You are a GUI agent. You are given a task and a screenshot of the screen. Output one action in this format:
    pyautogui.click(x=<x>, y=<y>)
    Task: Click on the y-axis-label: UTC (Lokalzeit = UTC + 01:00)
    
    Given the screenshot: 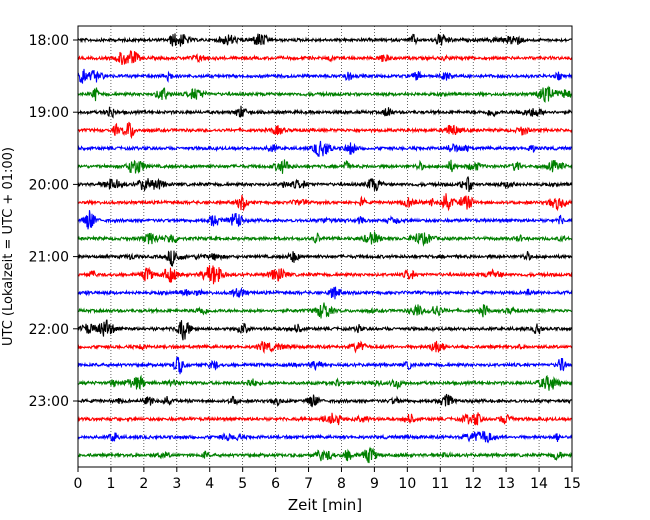 What is the action you would take?
    pyautogui.click(x=8, y=246)
    